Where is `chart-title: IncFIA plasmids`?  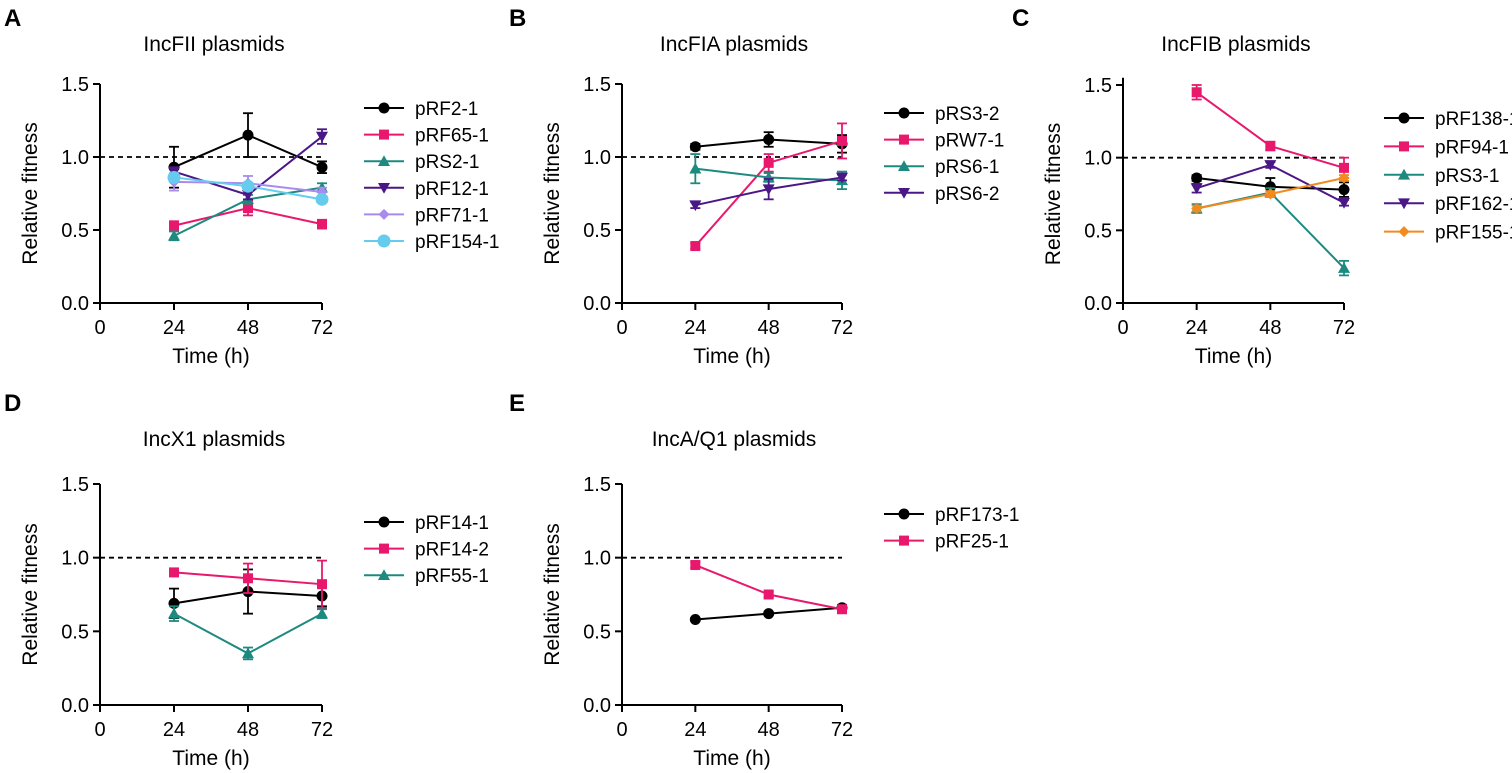
chart-title: IncFIA plasmids is located at coordinates (734, 44).